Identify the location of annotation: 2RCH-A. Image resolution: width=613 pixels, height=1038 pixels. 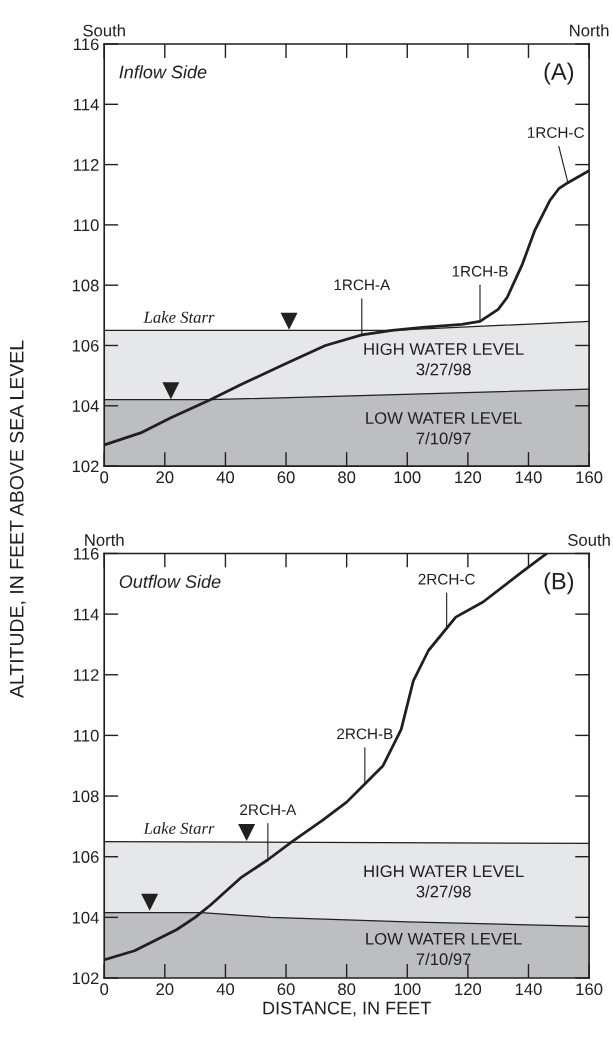
(268, 810).